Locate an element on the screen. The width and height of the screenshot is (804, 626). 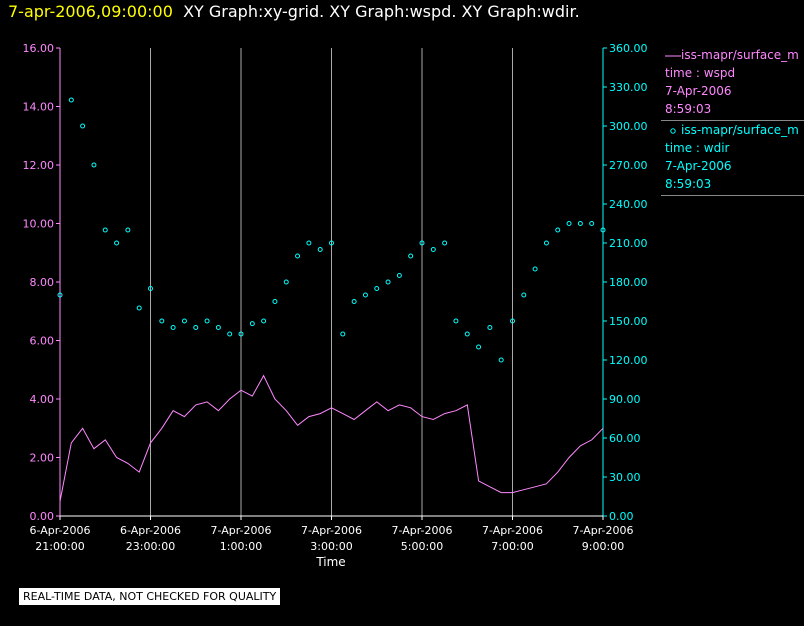
x-tick-time: 23:00:00 is located at coordinates (150, 546).